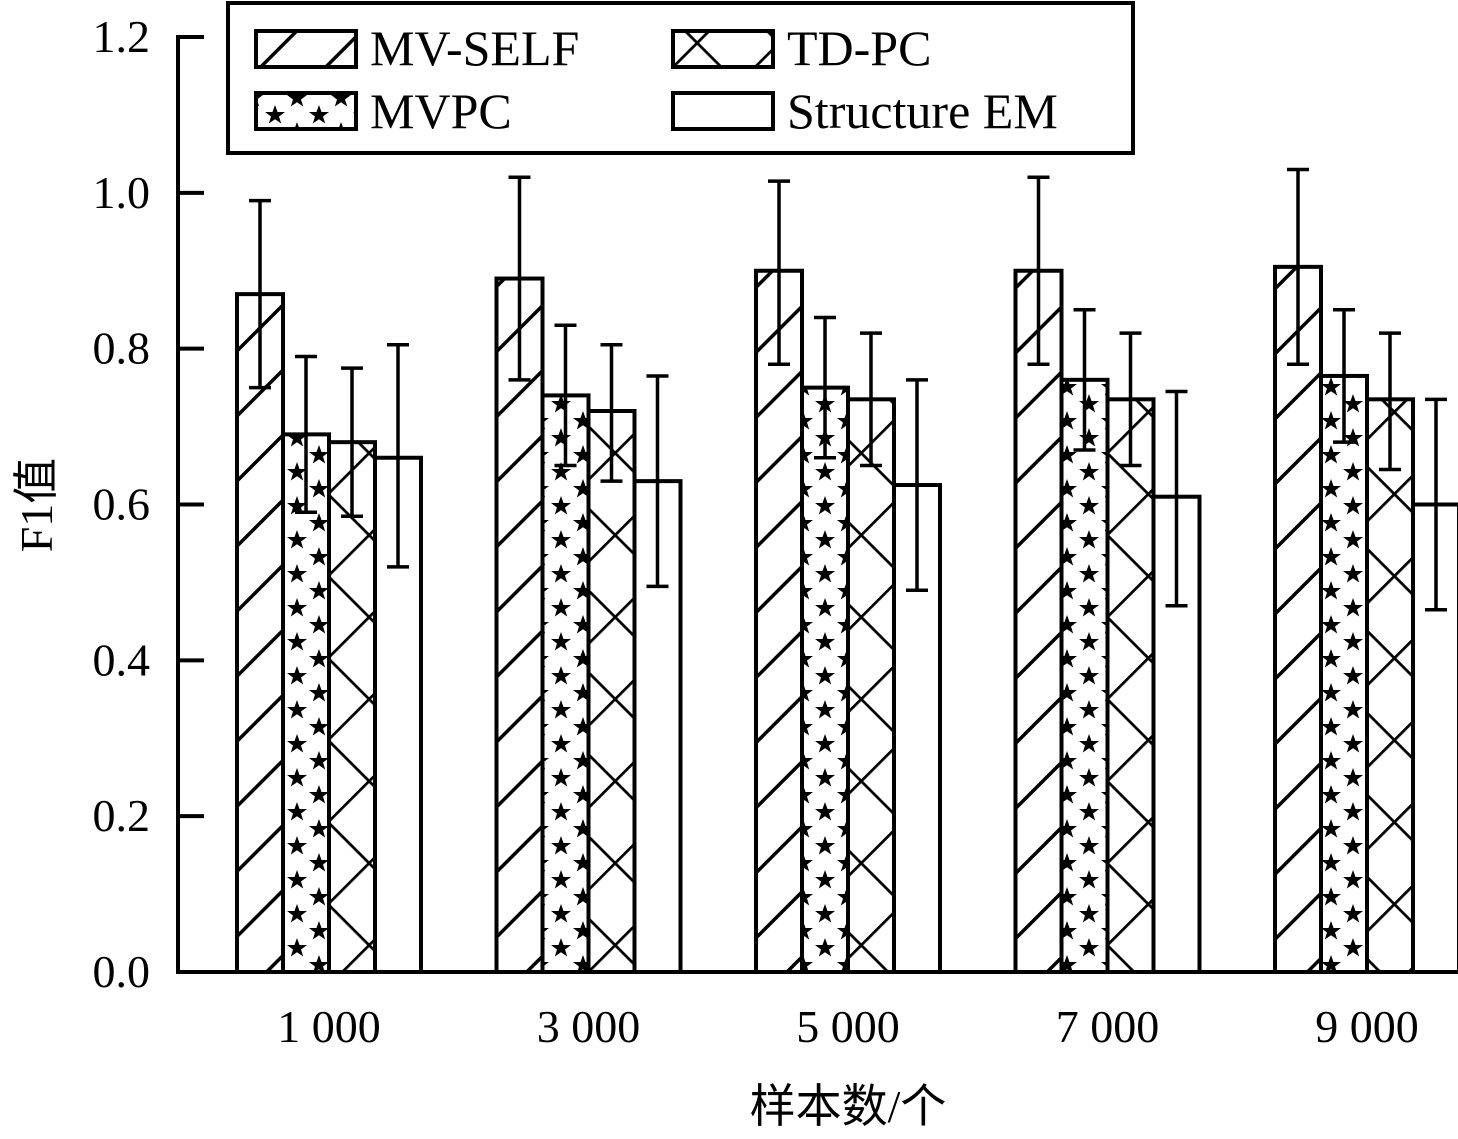 Image resolution: width=1458 pixels, height=1139 pixels. Describe the element at coordinates (1108, 1026) in the screenshot. I see `x-tick-label: 7 000` at that location.